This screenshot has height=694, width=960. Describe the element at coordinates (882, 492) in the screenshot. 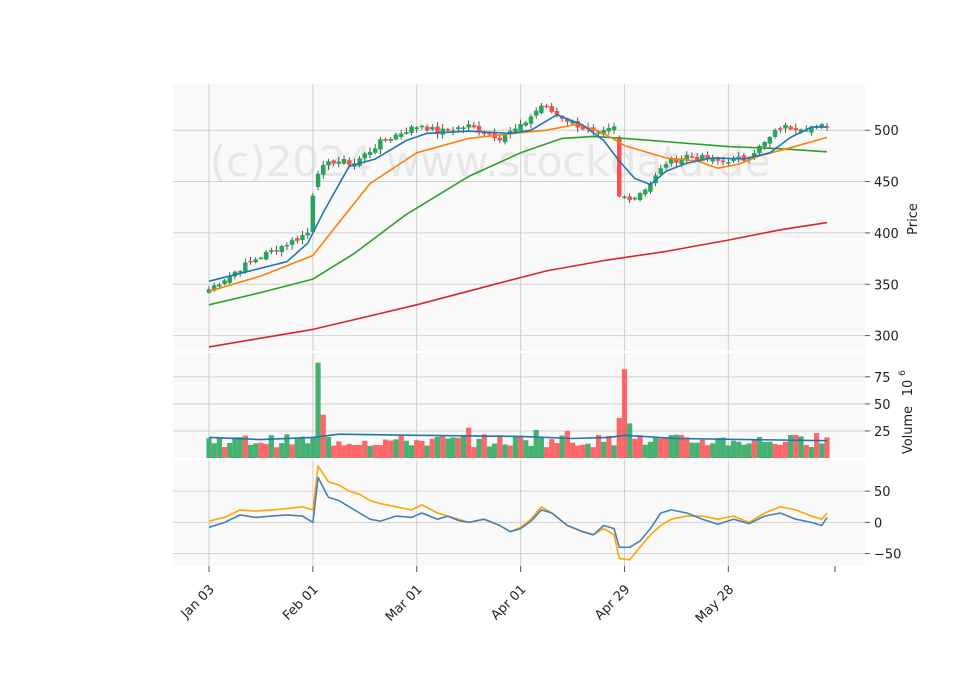

I see `oscillator-tick-label: 50` at that location.